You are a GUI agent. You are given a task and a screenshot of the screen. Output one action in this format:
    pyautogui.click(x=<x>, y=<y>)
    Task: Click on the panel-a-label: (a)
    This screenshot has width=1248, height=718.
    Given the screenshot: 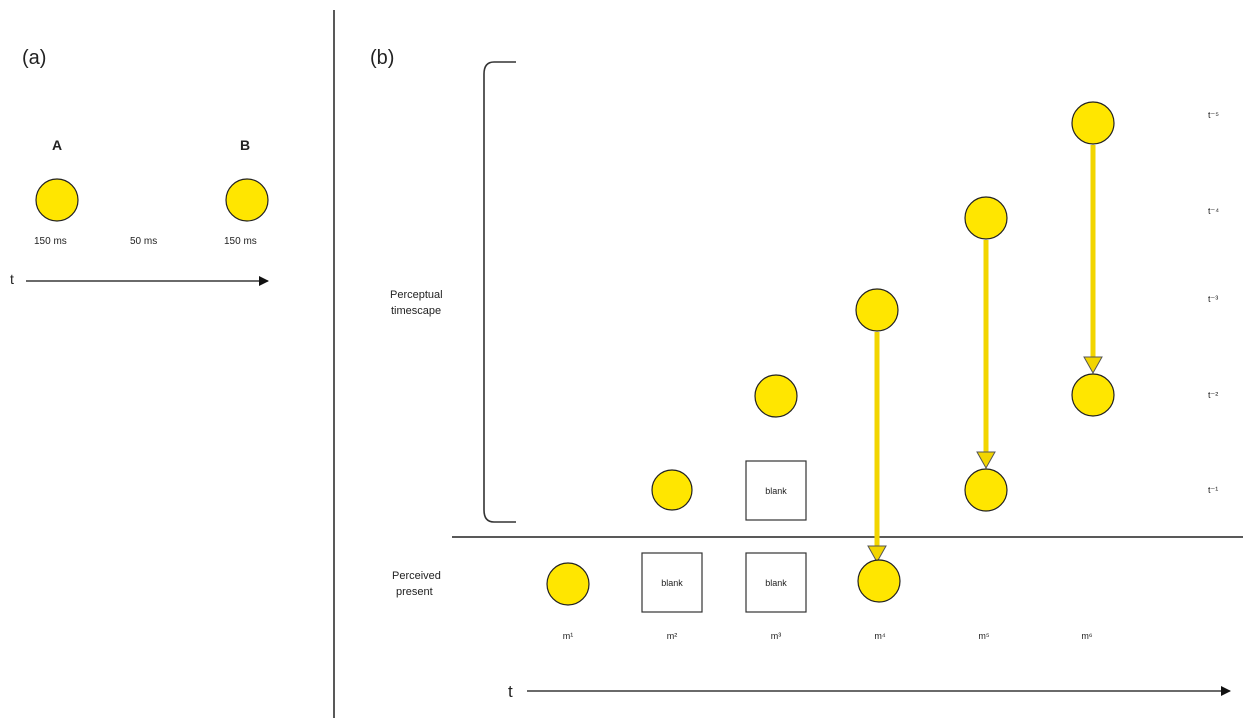 What is the action you would take?
    pyautogui.click(x=34, y=58)
    